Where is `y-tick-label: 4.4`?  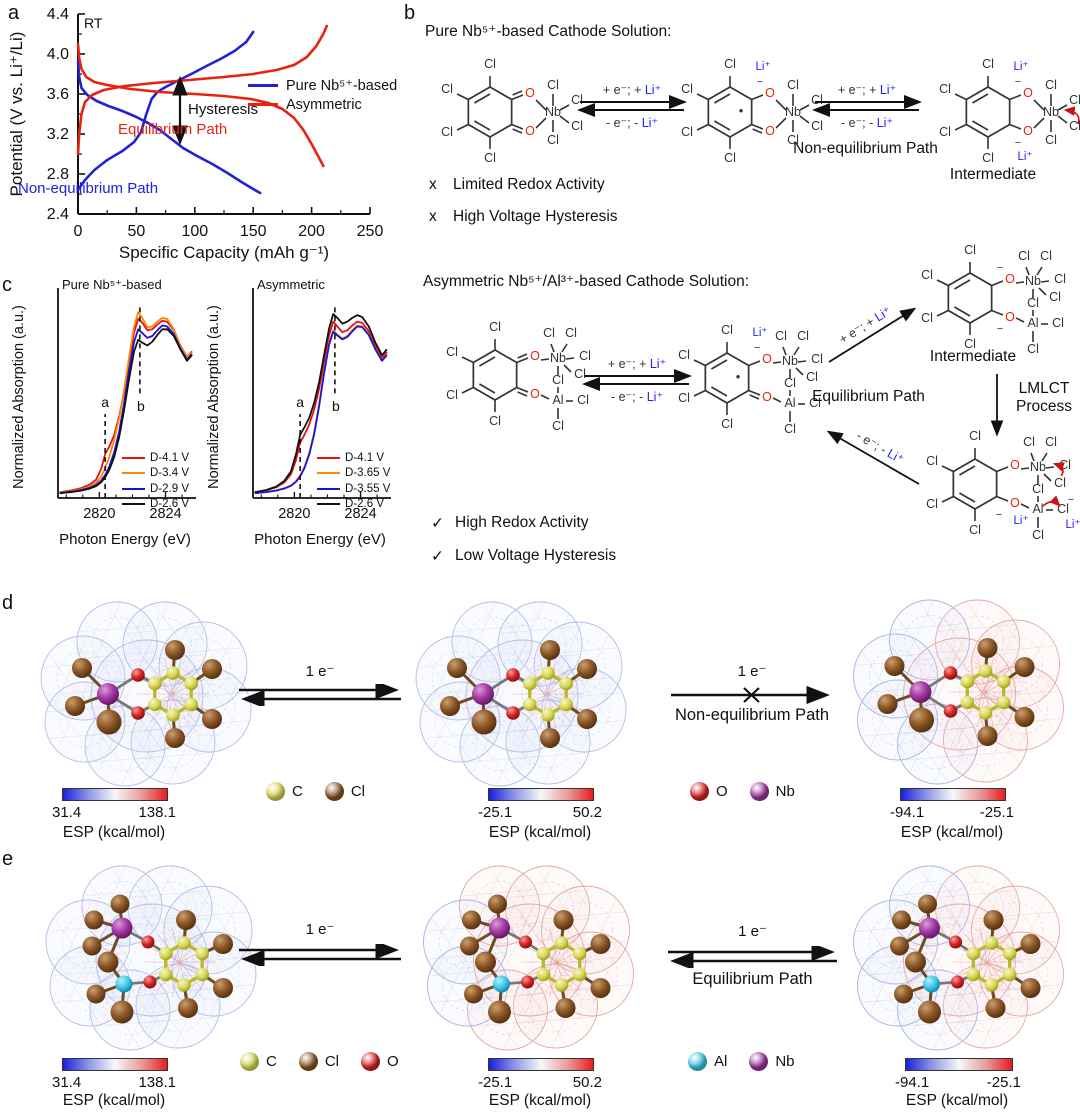
y-tick-label: 4.4 is located at coordinates (58, 14).